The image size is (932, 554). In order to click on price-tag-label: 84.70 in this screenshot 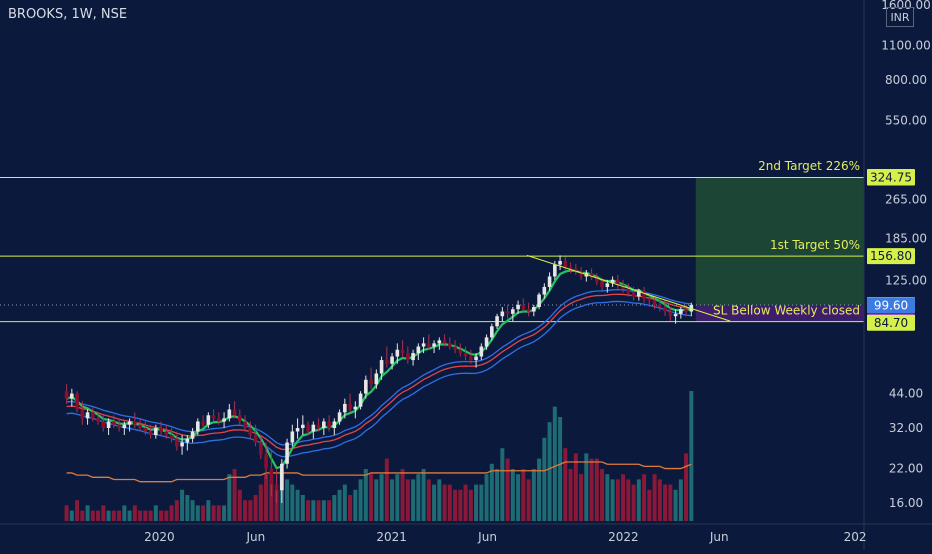, I will do `click(891, 323)`.